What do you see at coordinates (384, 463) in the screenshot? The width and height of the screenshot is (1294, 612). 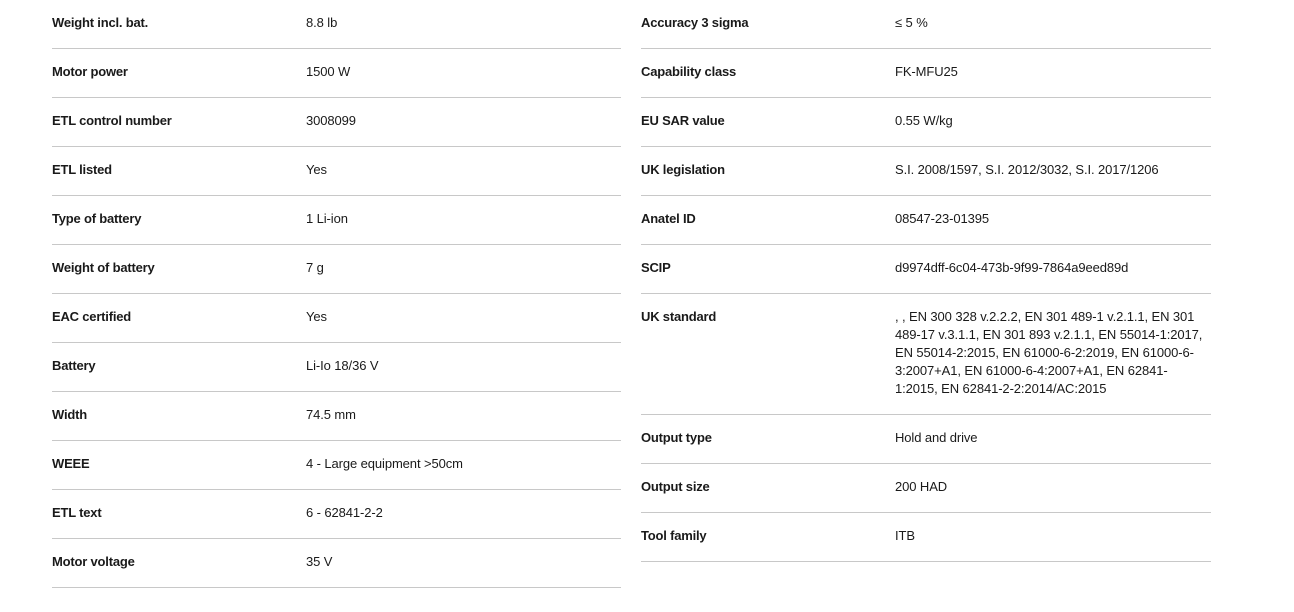 I see `spec-value: 4 - Large equipment >50cm` at bounding box center [384, 463].